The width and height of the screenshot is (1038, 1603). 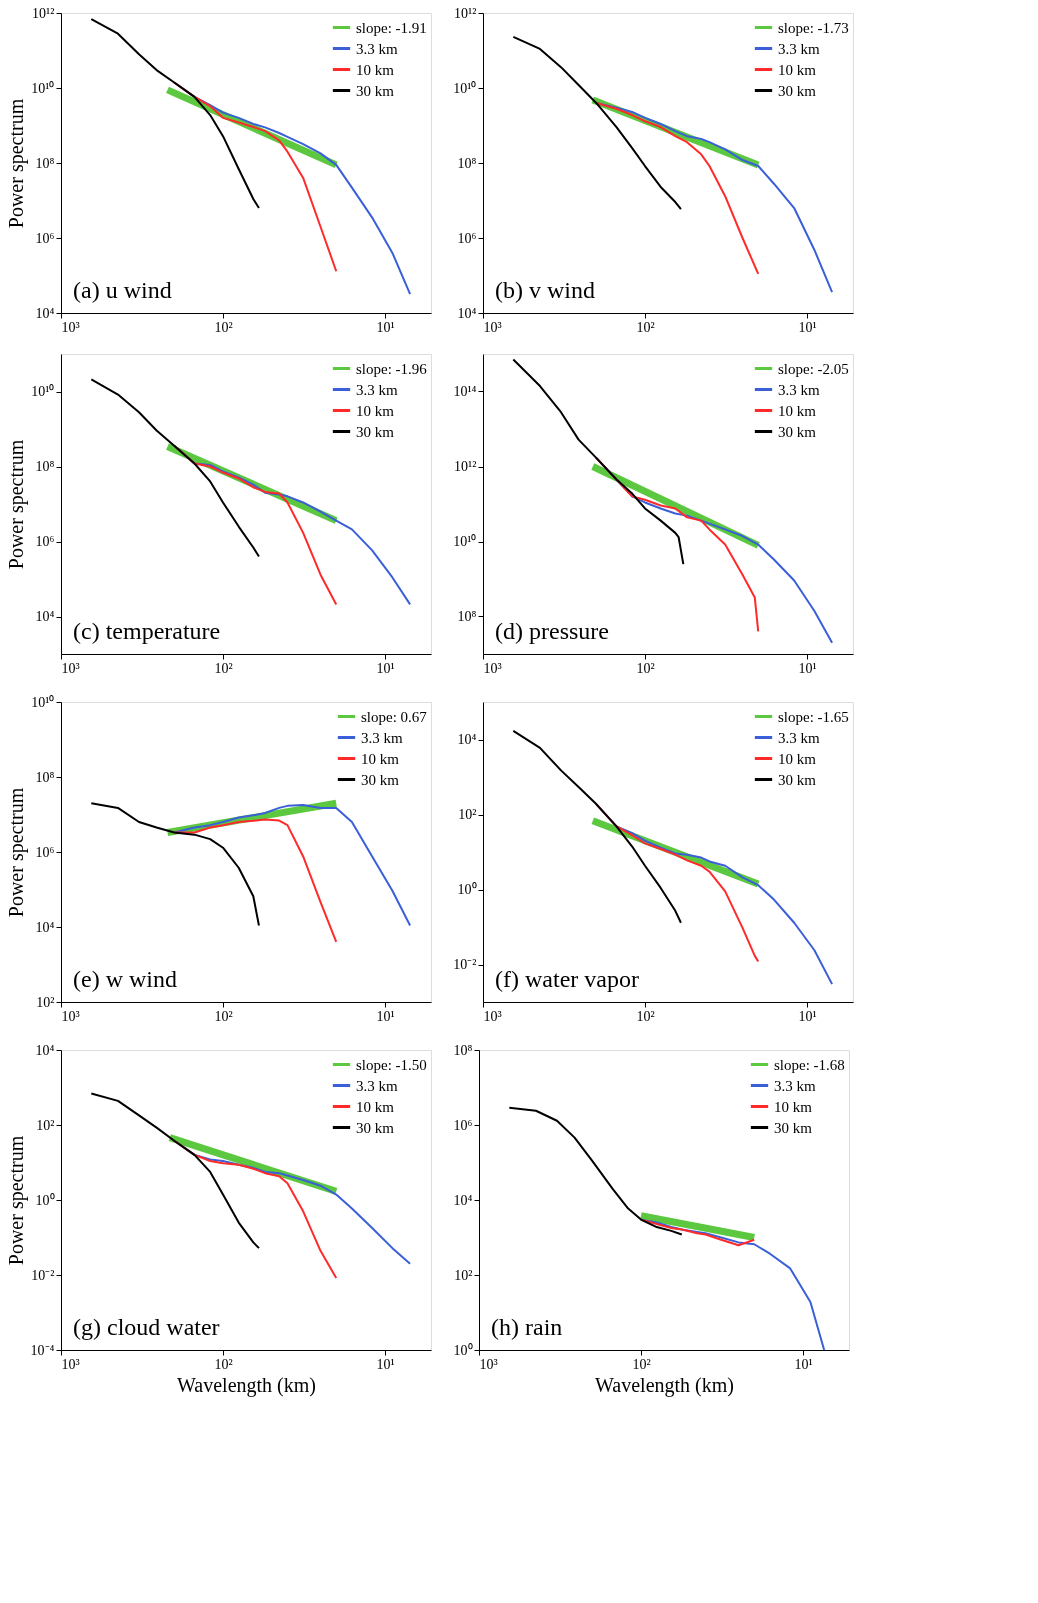 I want to click on legend-label: slope: -2.05, so click(x=813, y=368).